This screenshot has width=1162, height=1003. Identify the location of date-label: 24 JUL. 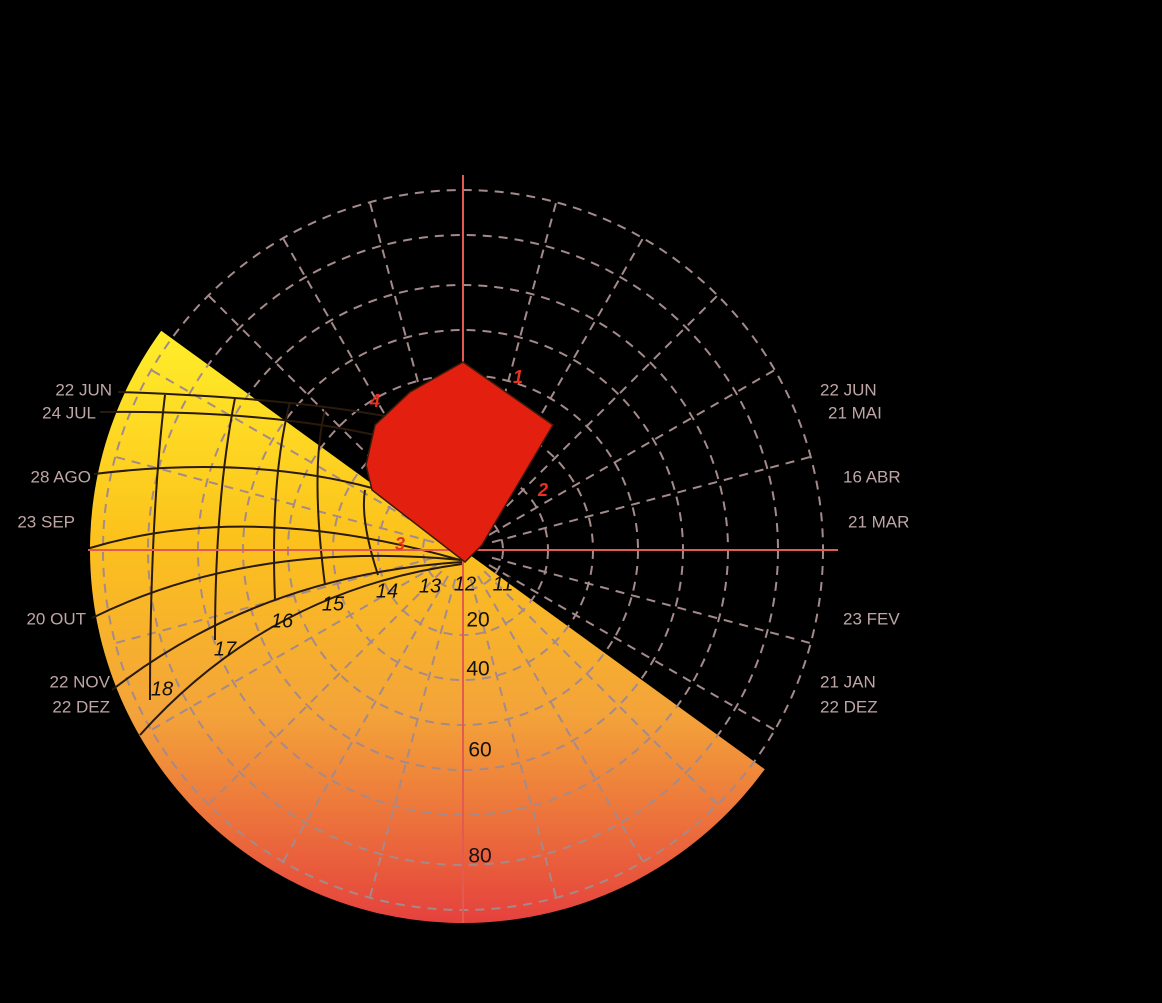
(69, 412).